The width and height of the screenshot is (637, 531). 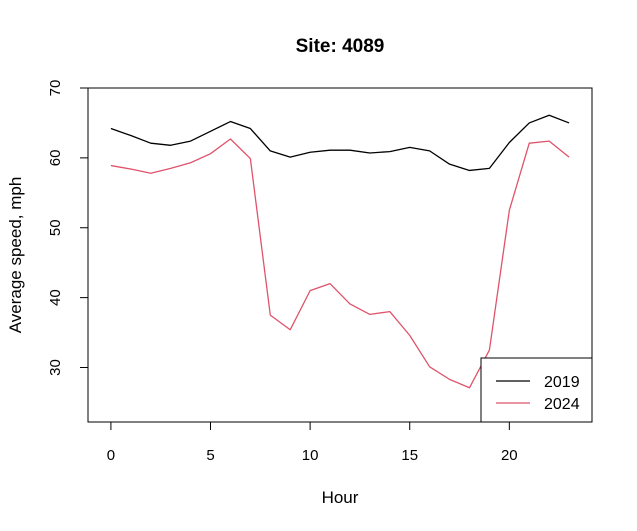 I want to click on x-tick-label: 0, so click(x=111, y=455).